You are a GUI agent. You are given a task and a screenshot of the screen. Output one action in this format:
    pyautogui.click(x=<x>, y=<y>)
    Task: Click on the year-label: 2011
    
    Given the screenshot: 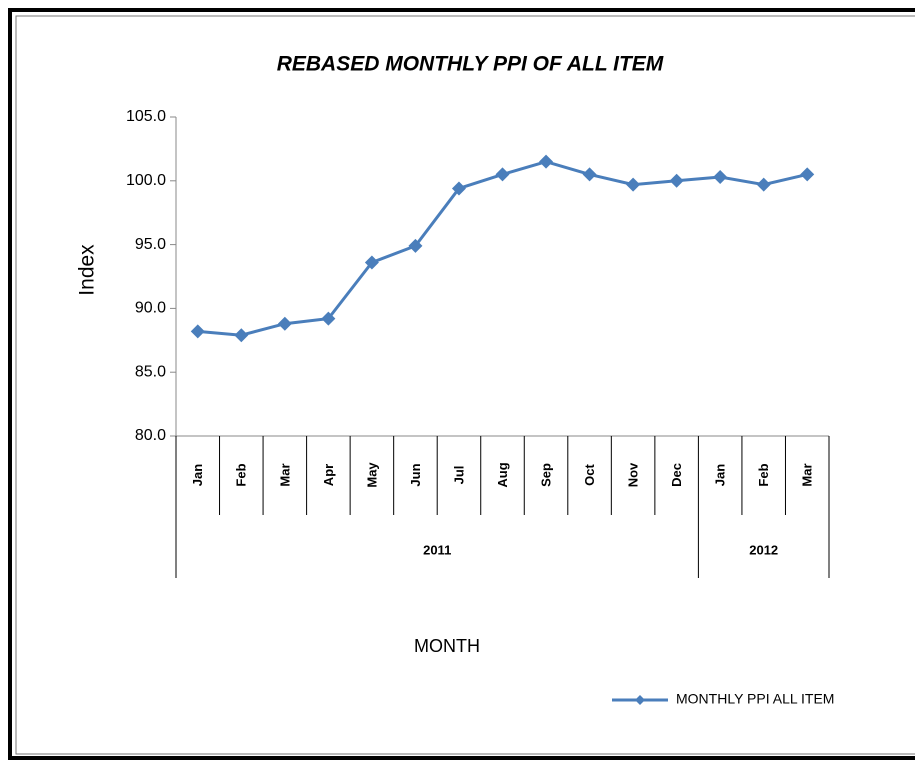 What is the action you would take?
    pyautogui.click(x=437, y=549)
    